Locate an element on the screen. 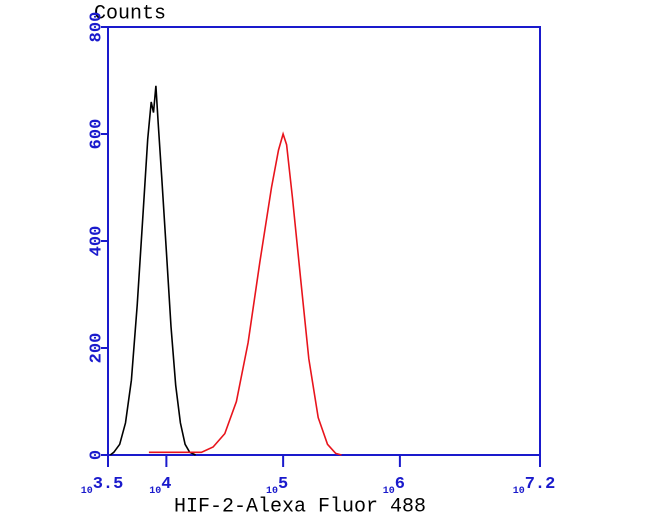 The height and width of the screenshot is (520, 650). x-tick-label: 10⁴ is located at coordinates (160, 485).